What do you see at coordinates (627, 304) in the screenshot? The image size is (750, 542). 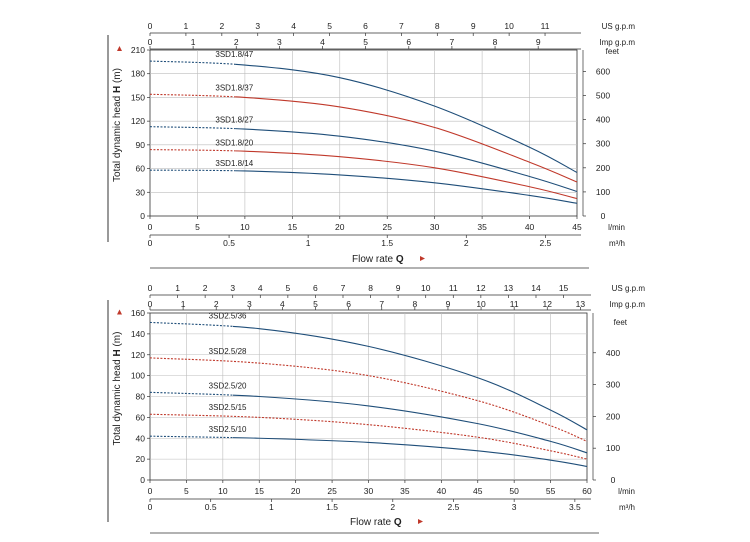 I see `imp-unit-label: Imp g.p.m` at bounding box center [627, 304].